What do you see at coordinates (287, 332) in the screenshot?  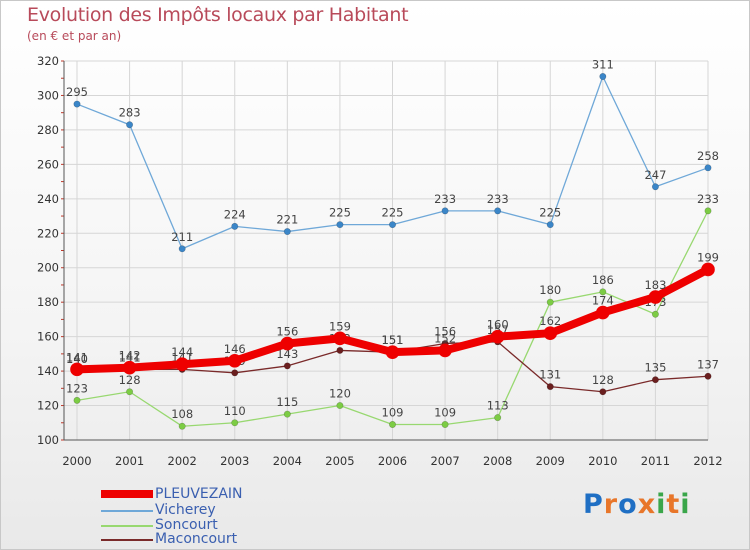 I see `data-label-pleuvezain: 156` at bounding box center [287, 332].